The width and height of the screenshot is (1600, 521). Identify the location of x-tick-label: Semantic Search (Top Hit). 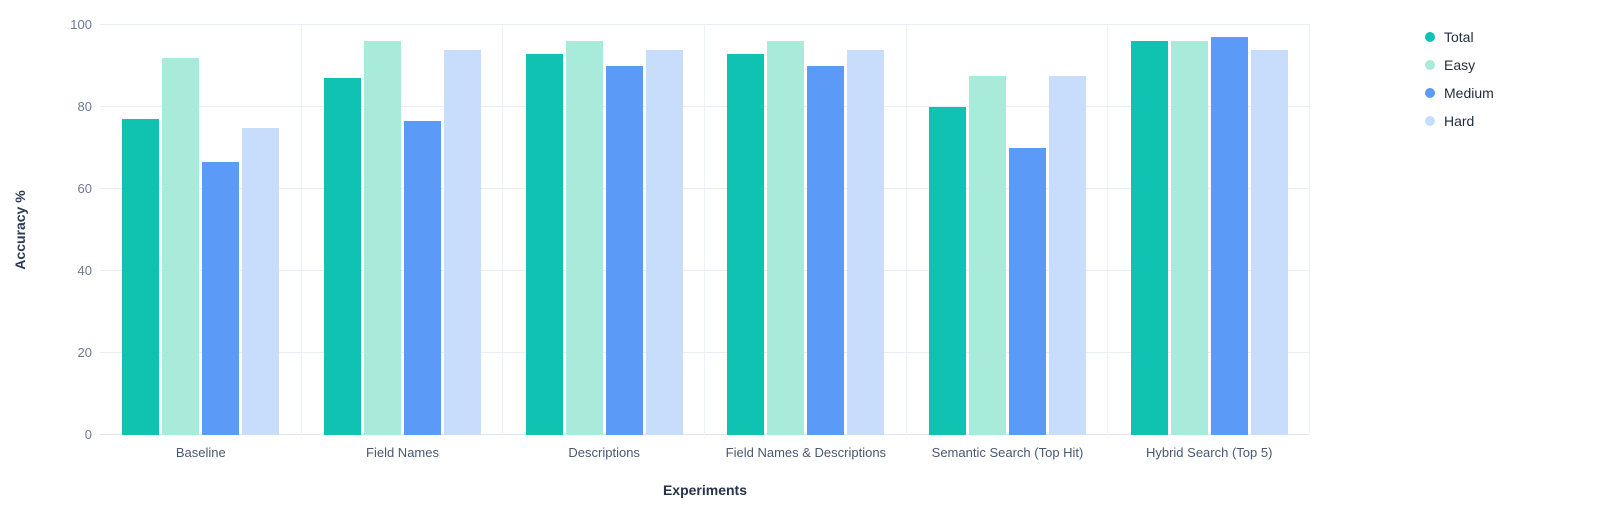
(1007, 452).